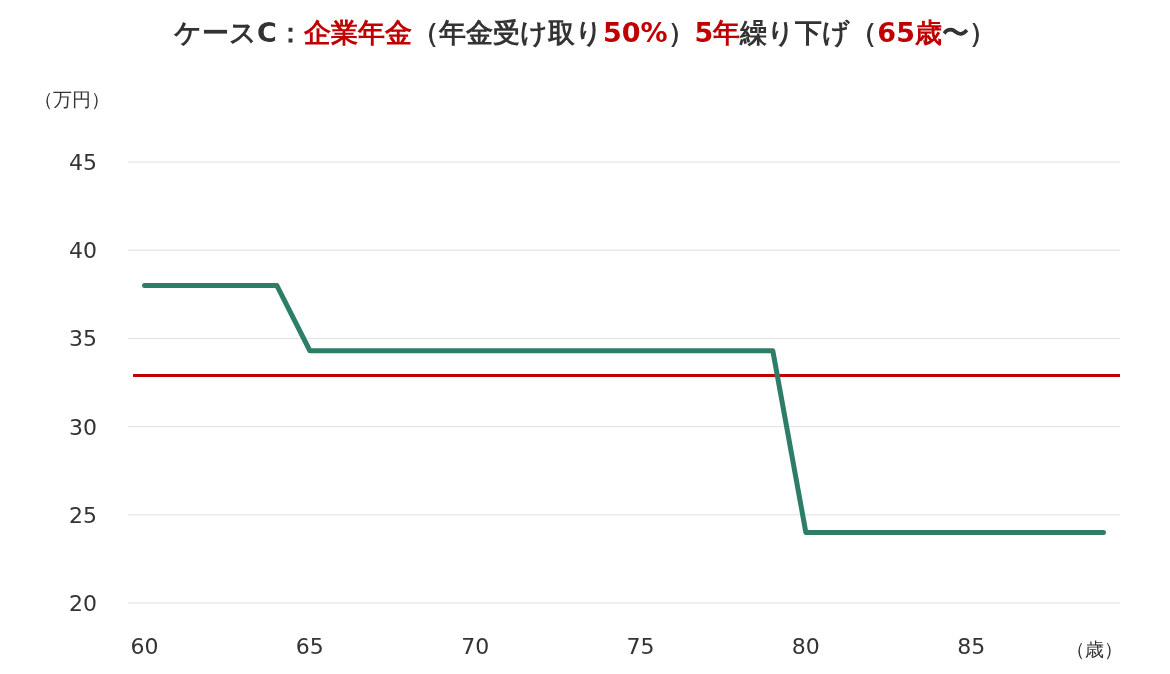  What do you see at coordinates (971, 646) in the screenshot?
I see `x-tick-label: 85` at bounding box center [971, 646].